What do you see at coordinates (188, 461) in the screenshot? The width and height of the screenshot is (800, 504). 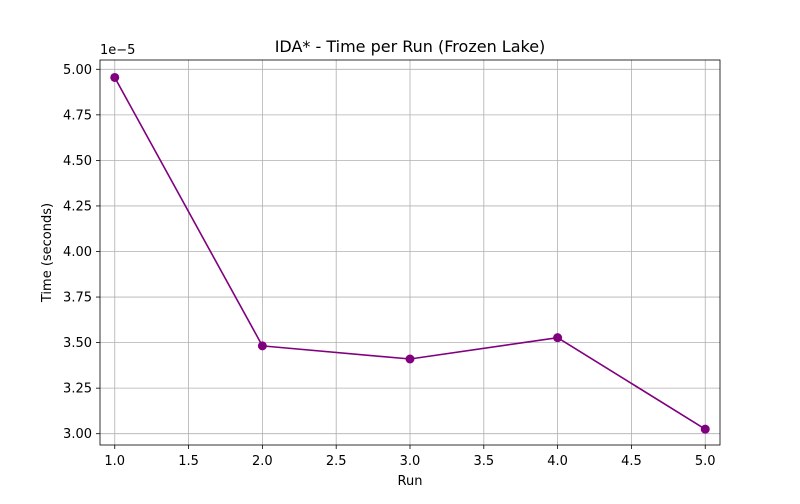 I see `x-tick-label: 1.5` at bounding box center [188, 461].